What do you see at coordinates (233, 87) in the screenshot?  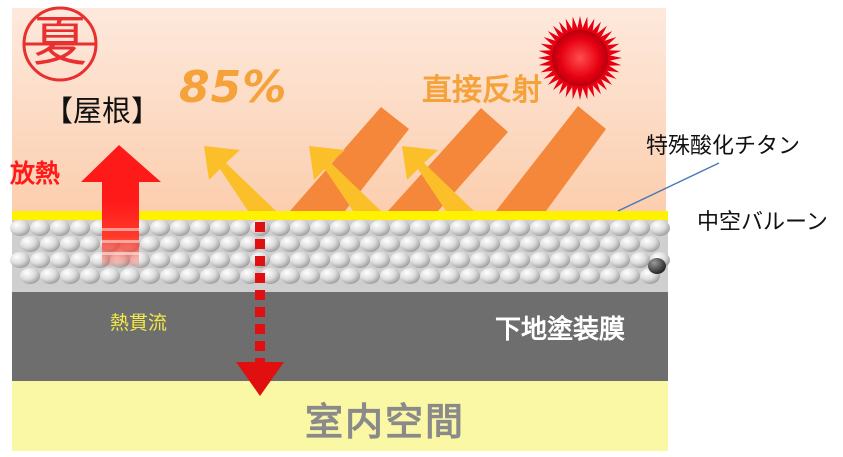 I see `reflection-percent: 85%` at bounding box center [233, 87].